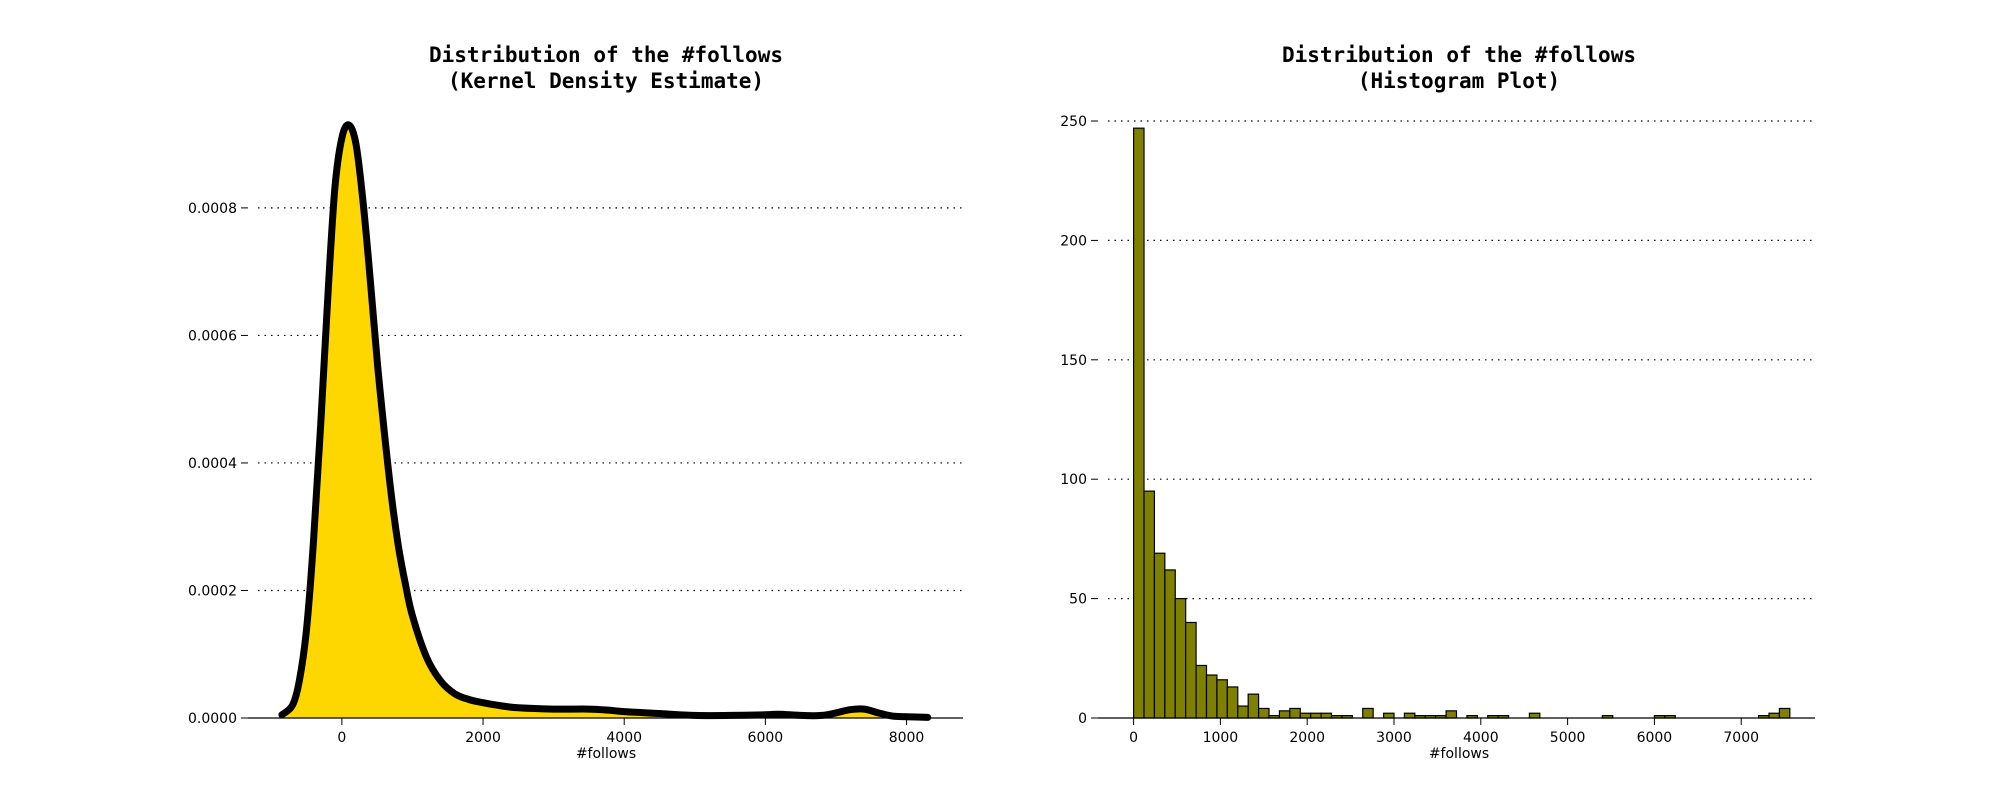  I want to click on hist-x-tick-label: 6000, so click(1655, 738).